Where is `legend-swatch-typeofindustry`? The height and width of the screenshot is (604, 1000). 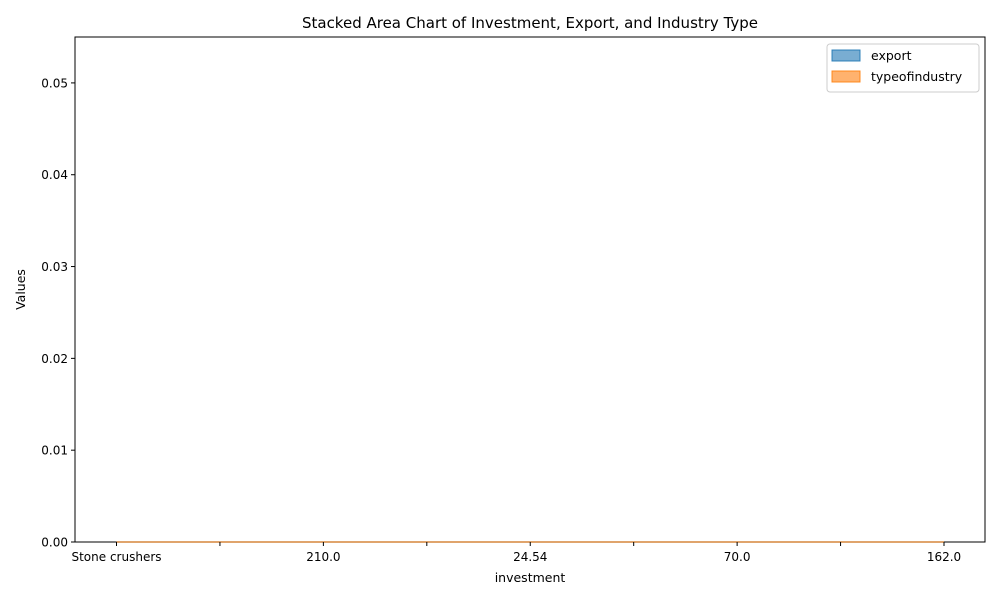
legend-swatch-typeofindustry is located at coordinates (846, 76).